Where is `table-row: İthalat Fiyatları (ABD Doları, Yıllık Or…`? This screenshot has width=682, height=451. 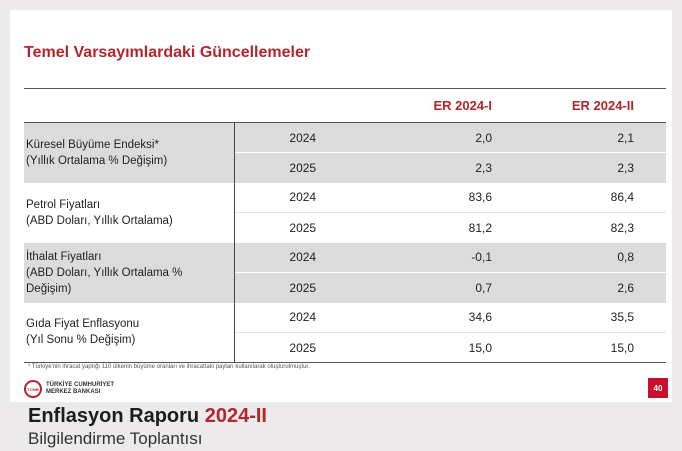 table-row: İthalat Fiyatları (ABD Doları, Yıllık Or… is located at coordinates (345, 272).